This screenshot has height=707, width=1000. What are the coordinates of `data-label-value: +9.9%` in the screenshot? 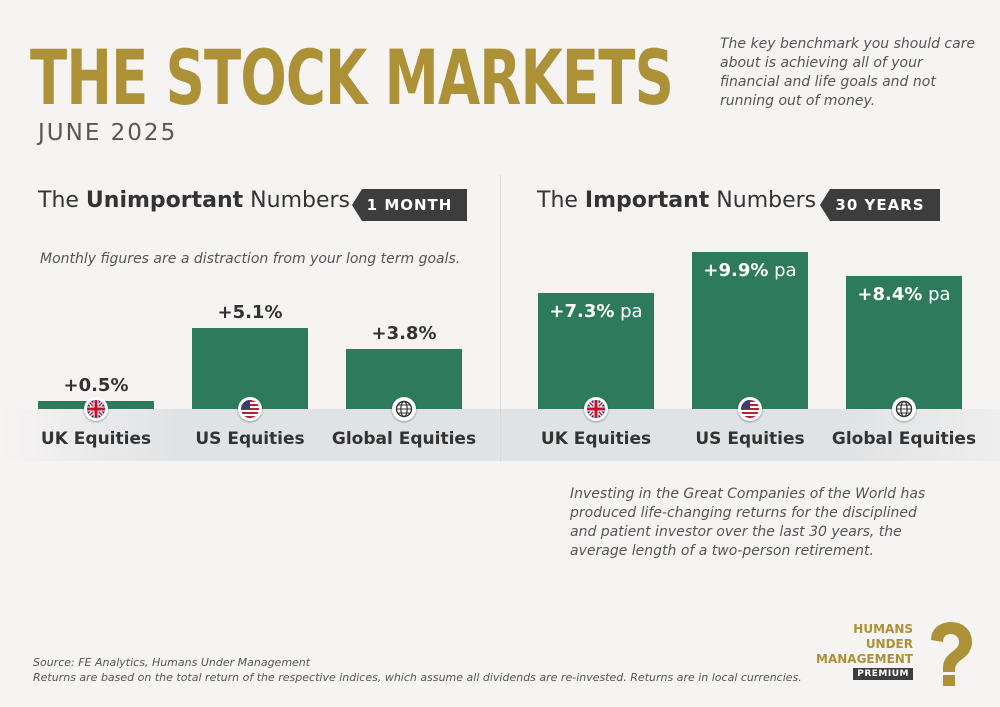 It's located at (736, 270).